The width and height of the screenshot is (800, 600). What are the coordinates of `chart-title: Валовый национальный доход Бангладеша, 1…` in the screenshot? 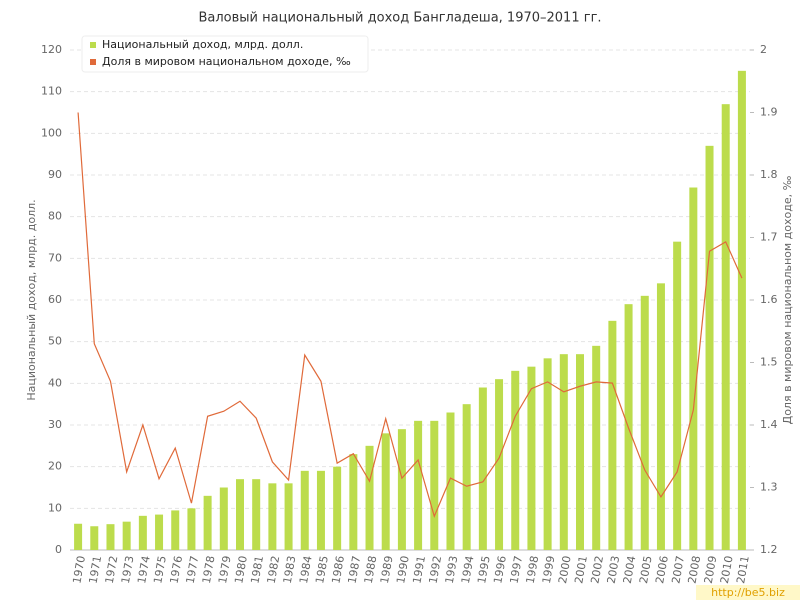 It's located at (399, 18).